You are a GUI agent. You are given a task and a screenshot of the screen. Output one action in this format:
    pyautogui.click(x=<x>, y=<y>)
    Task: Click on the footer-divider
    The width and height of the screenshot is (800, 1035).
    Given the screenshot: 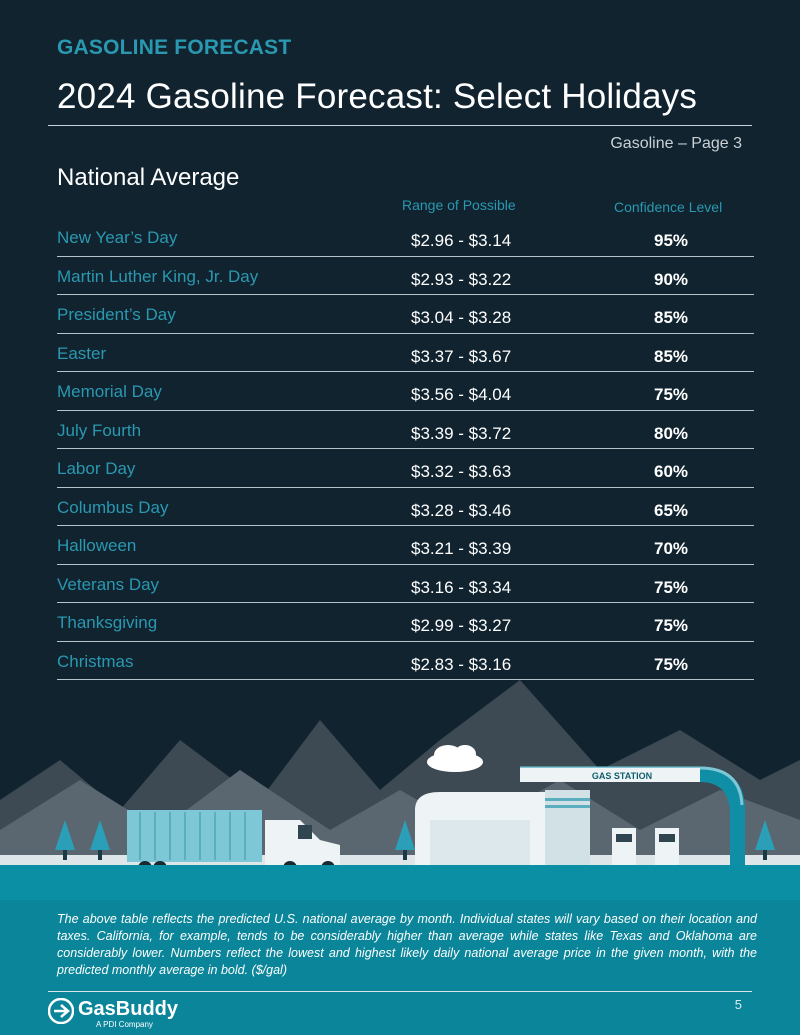 What is the action you would take?
    pyautogui.click(x=400, y=991)
    